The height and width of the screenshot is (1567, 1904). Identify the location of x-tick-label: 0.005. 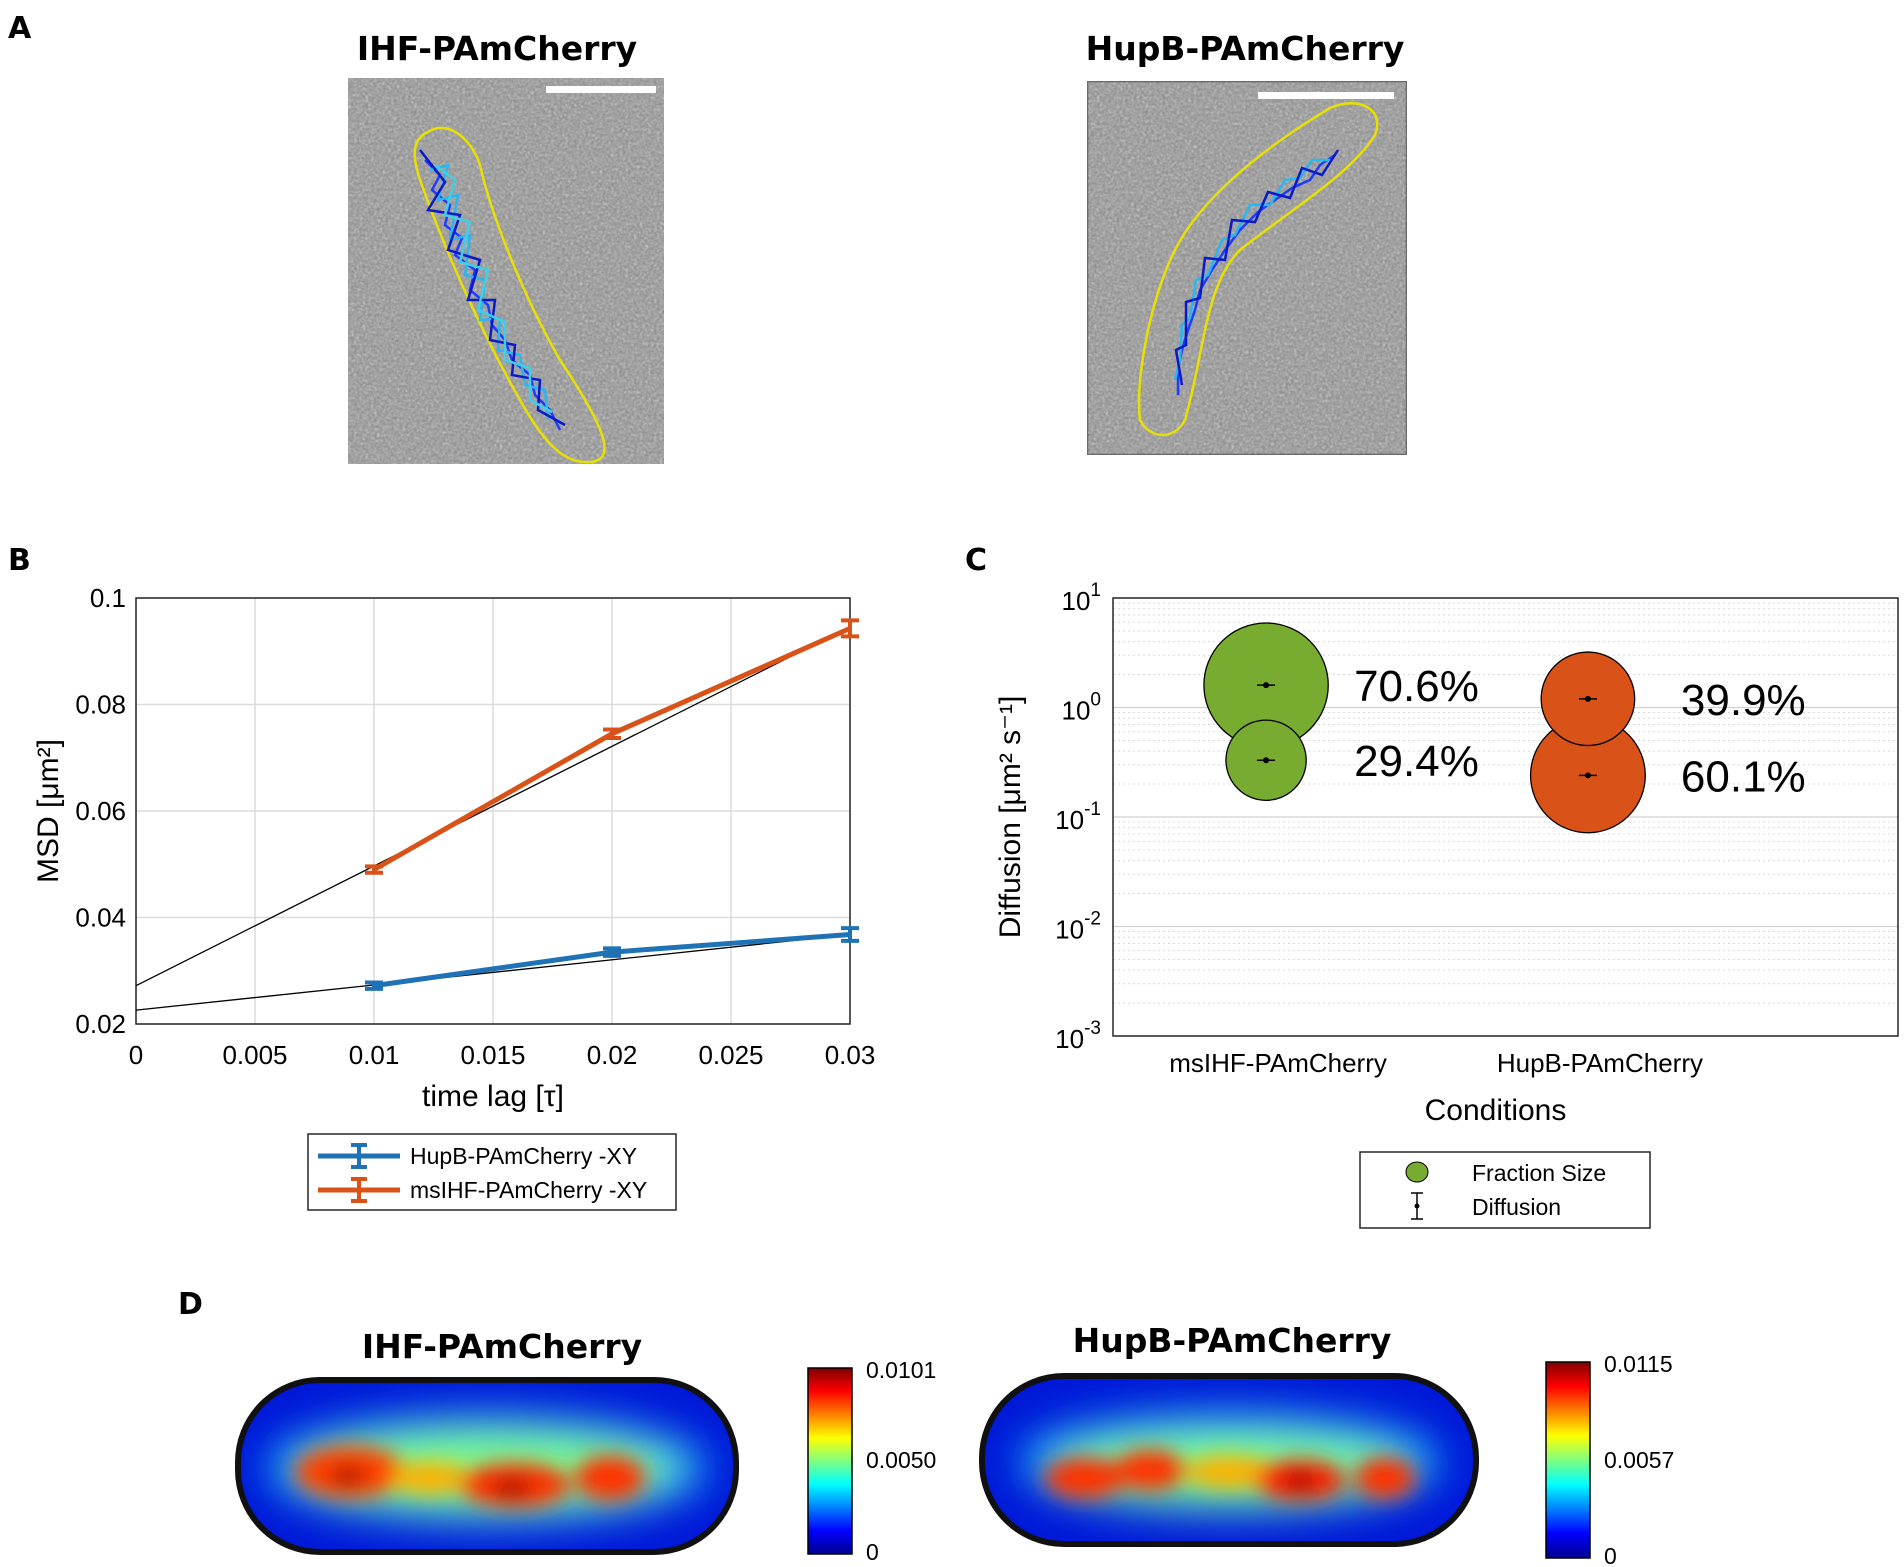
(254, 1055).